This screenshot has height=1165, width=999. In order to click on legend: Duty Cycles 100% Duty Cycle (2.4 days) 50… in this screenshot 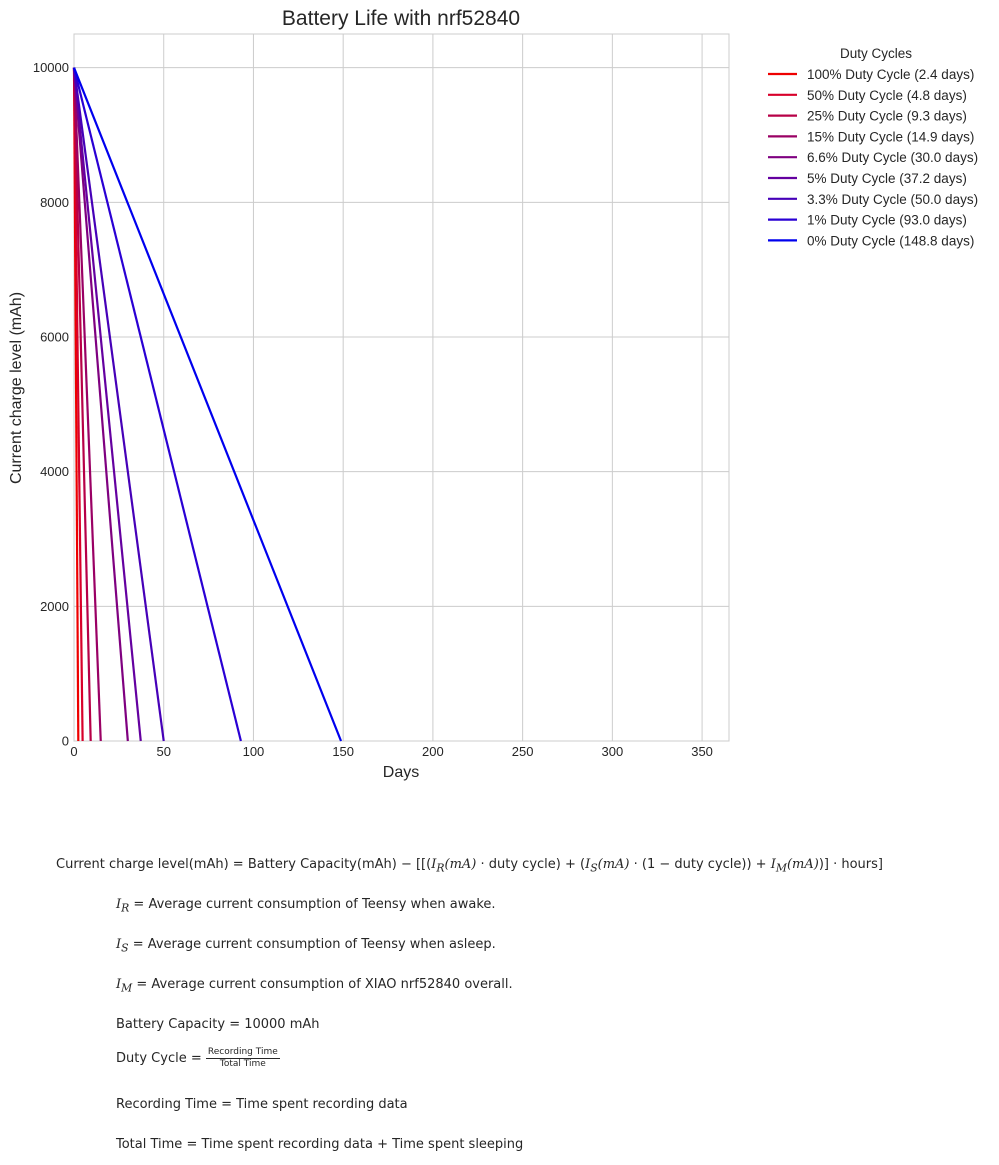, I will do `click(873, 147)`.